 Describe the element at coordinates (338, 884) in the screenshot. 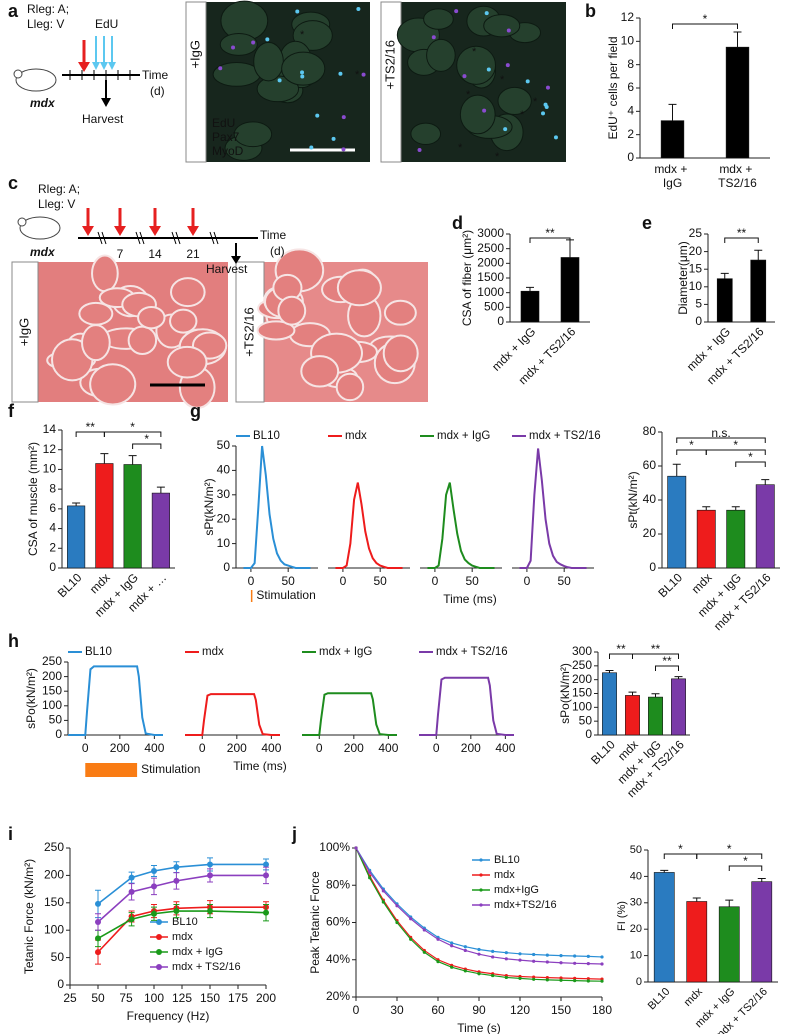

I see `y-tick-label: 80%` at that location.